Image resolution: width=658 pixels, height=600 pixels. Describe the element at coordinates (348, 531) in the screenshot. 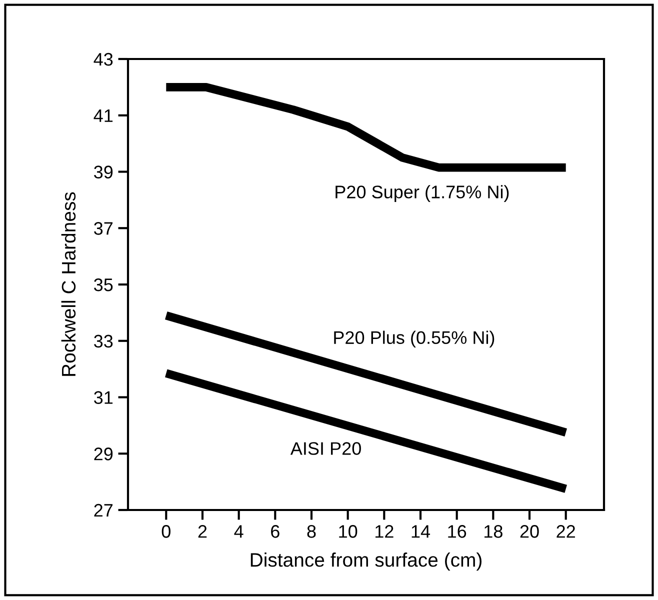

I see `x-tick-label: 10` at that location.